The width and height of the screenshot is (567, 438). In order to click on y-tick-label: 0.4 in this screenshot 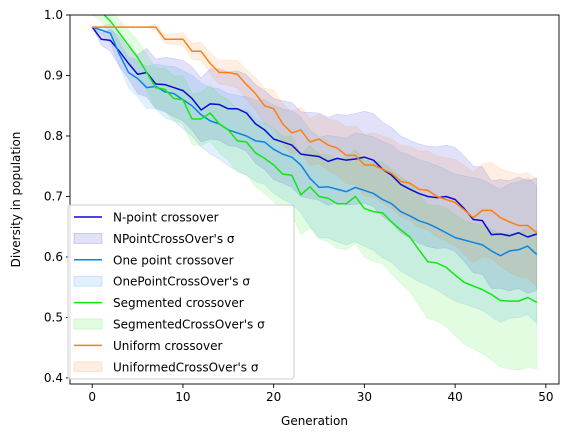, I will do `click(53, 378)`.